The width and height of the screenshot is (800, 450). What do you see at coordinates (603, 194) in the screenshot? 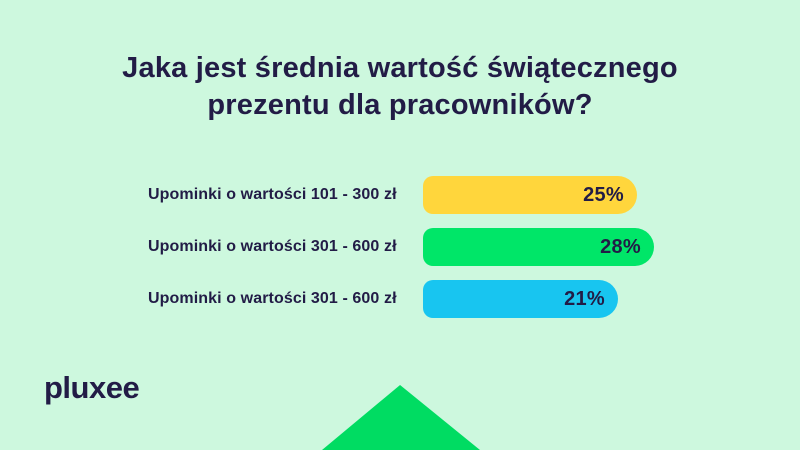
I see `bar-value-label: 25%` at bounding box center [603, 194].